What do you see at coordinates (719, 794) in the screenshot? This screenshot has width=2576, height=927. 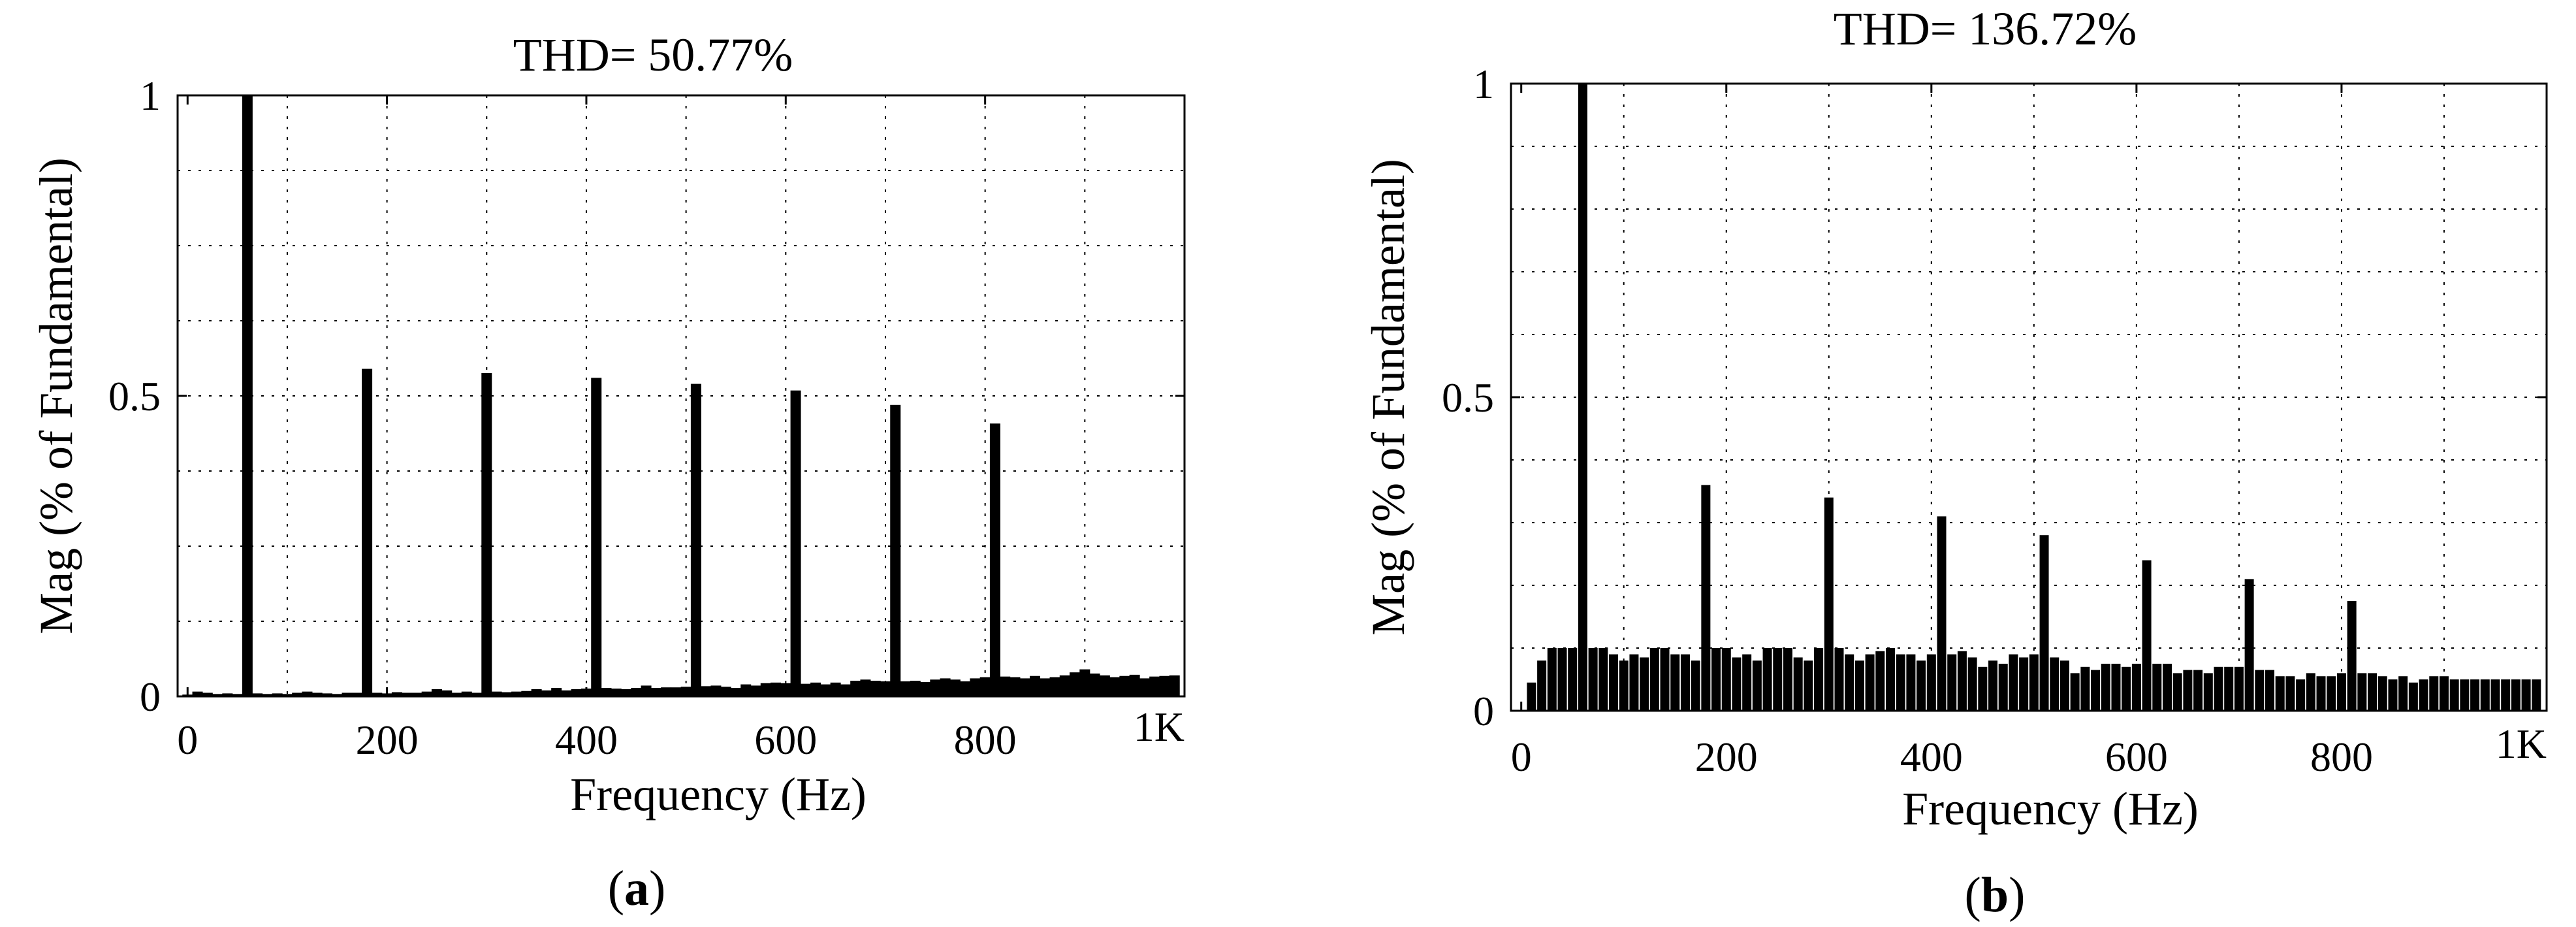 I see `x-axis-label-a: Frequency (Hz)` at bounding box center [719, 794].